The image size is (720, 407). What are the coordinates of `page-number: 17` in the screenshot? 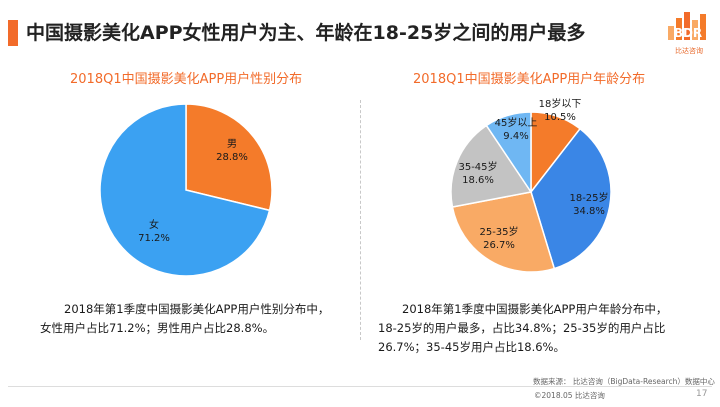 It's located at (702, 394).